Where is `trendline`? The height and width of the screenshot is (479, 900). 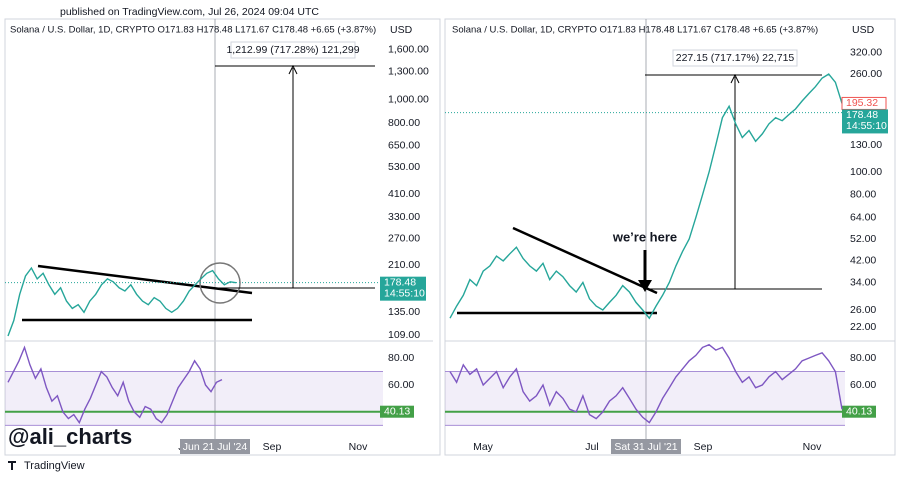 trendline is located at coordinates (585, 260).